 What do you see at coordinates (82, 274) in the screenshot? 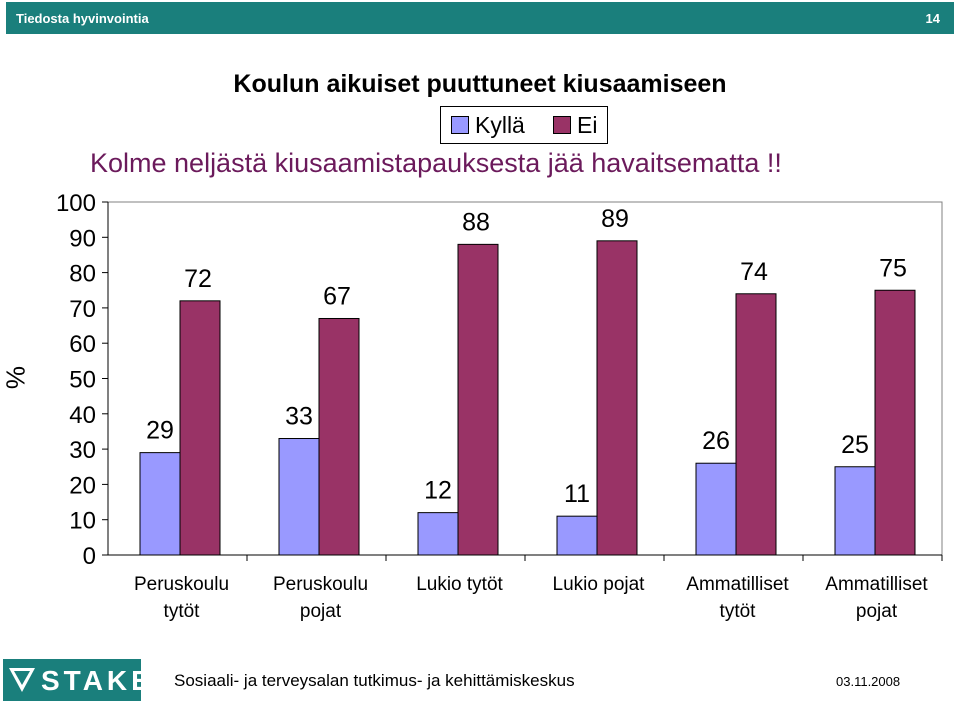
I see `y-tick-label: 80` at bounding box center [82, 274].